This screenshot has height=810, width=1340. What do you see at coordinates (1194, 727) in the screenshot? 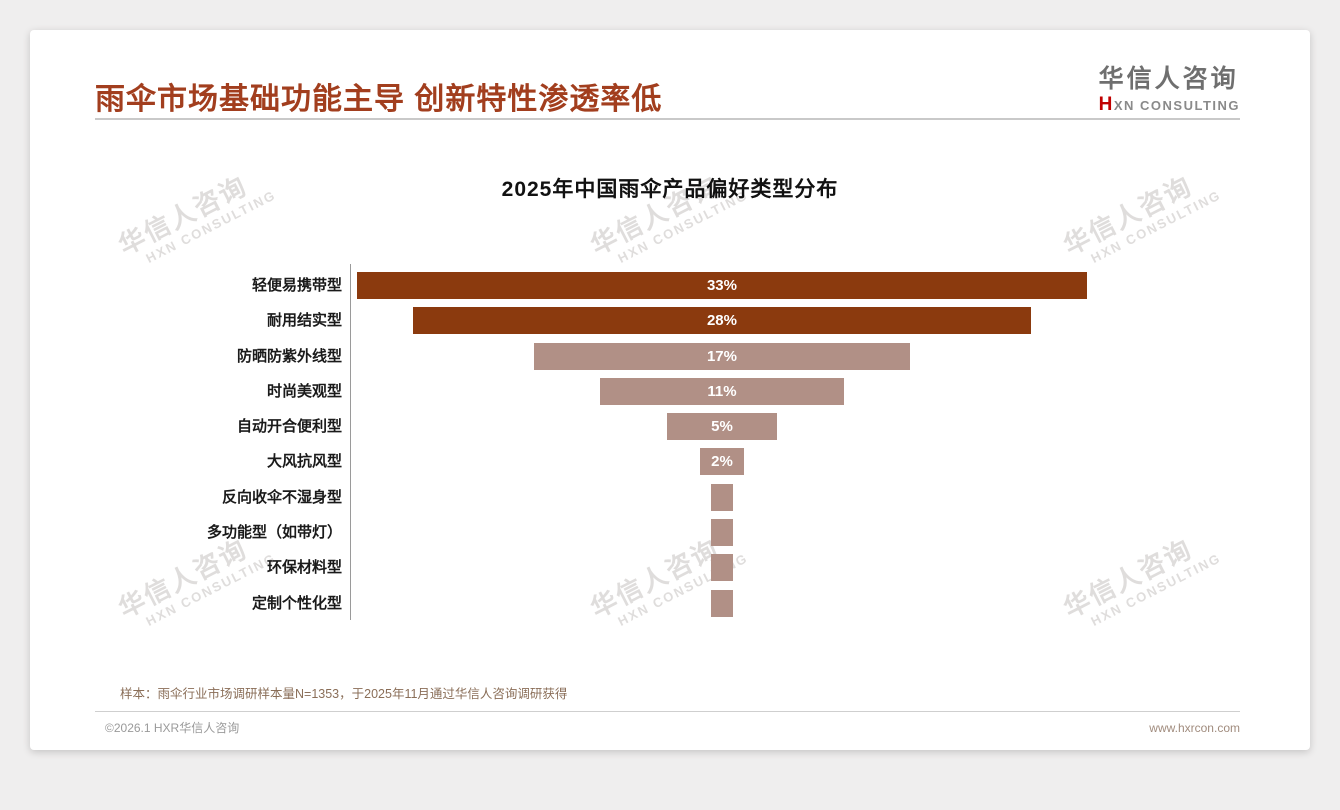
I see `website-url: www.hxrcon.com` at bounding box center [1194, 727].